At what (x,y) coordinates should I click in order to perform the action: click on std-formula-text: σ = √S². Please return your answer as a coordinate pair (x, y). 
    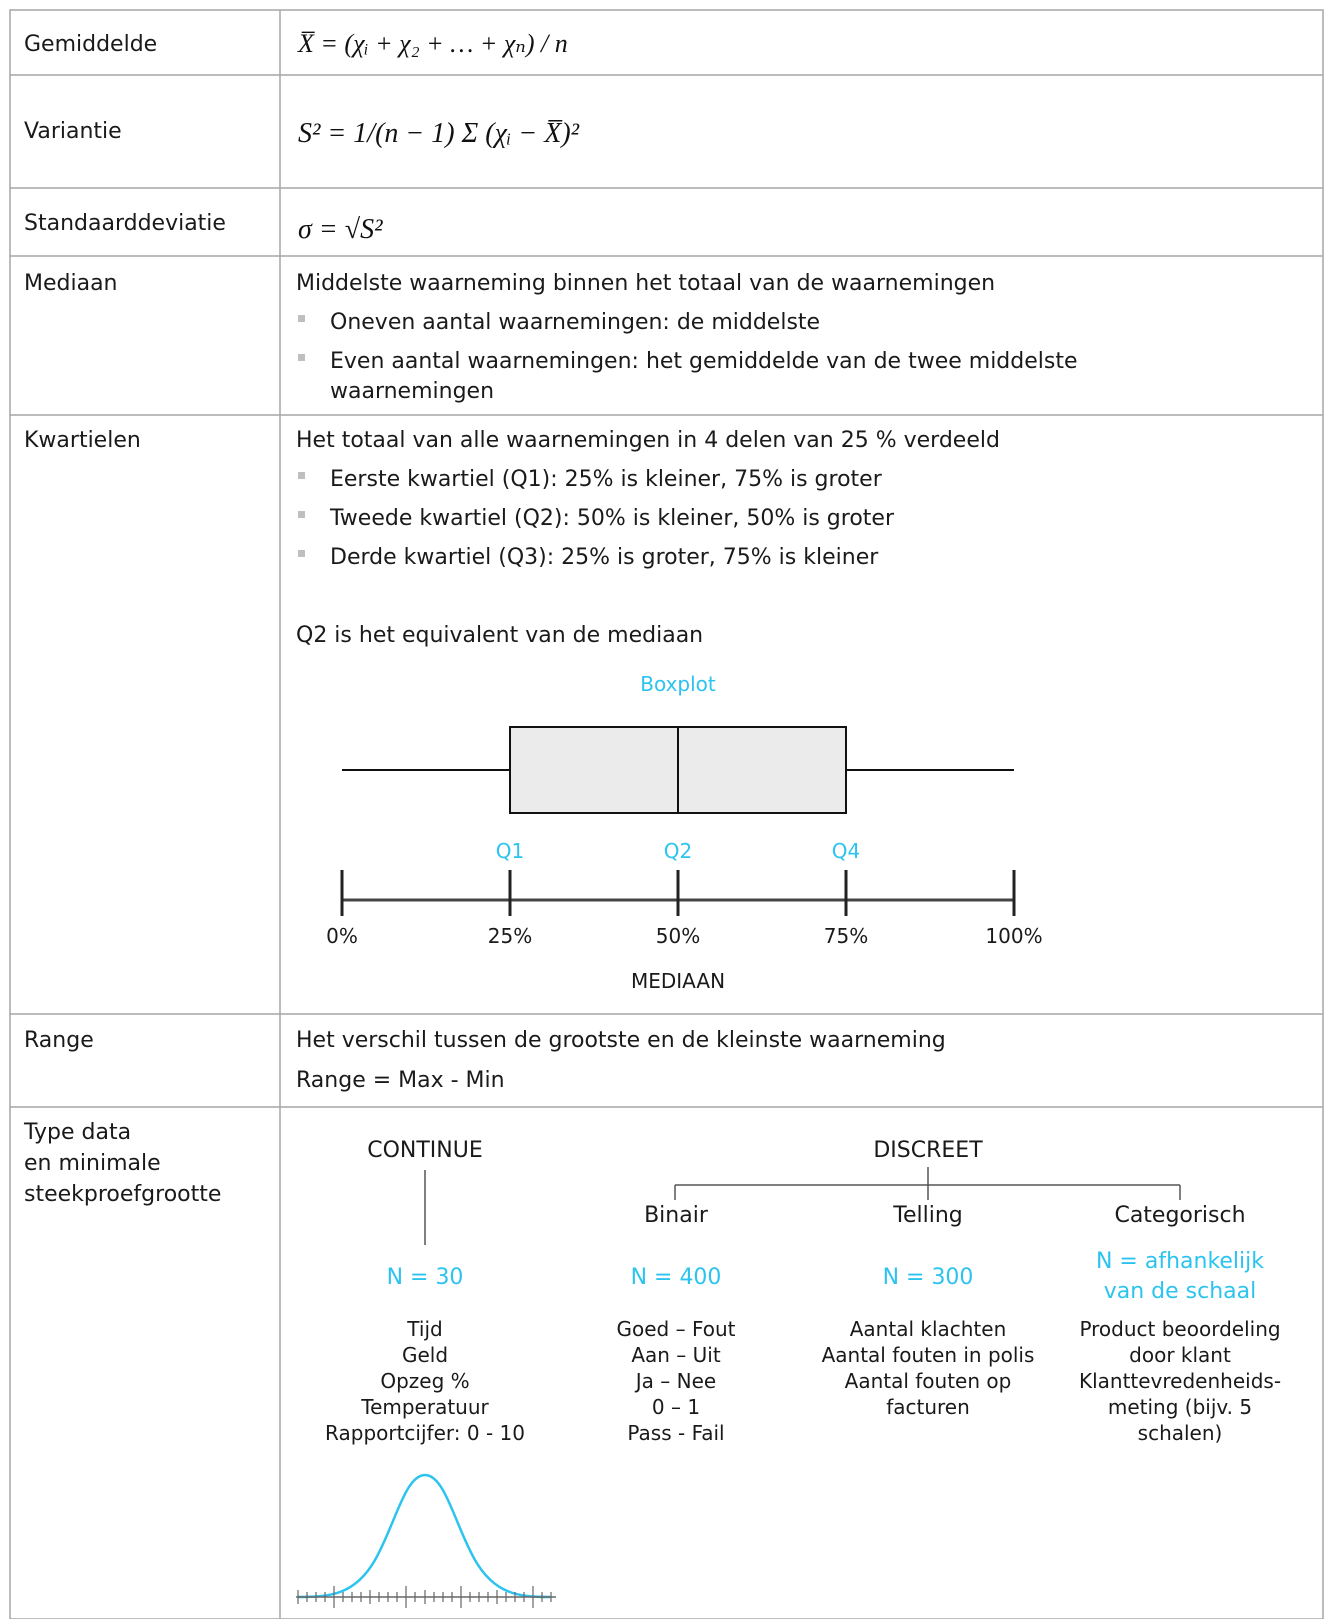
    Looking at the image, I should click on (340, 229).